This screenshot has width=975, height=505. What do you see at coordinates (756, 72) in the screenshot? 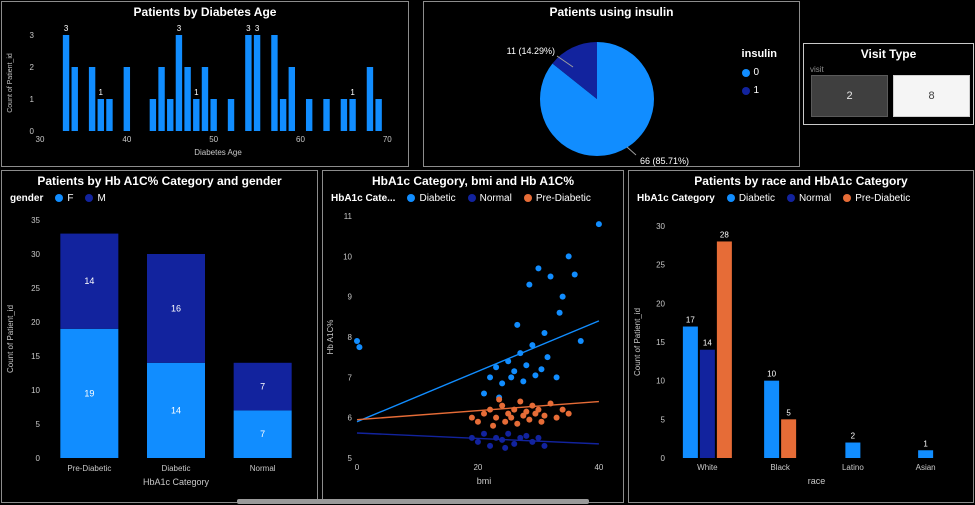
I see `legend-label: 0` at bounding box center [756, 72].